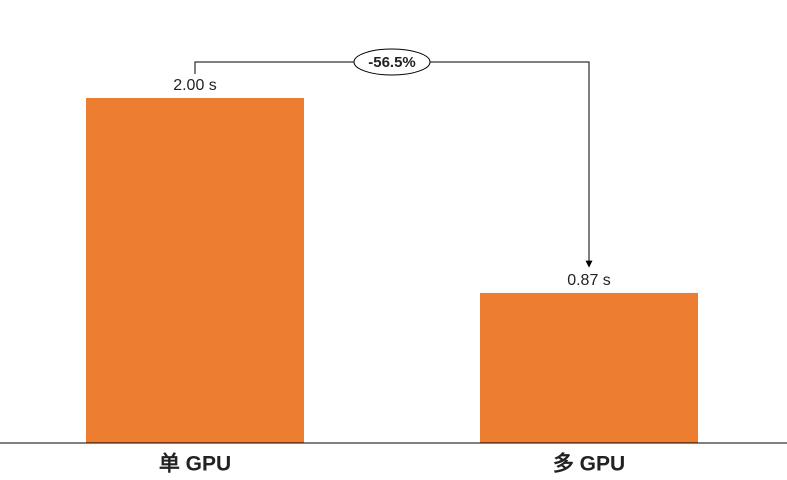 This screenshot has width=787, height=480. I want to click on bar, so click(589, 367).